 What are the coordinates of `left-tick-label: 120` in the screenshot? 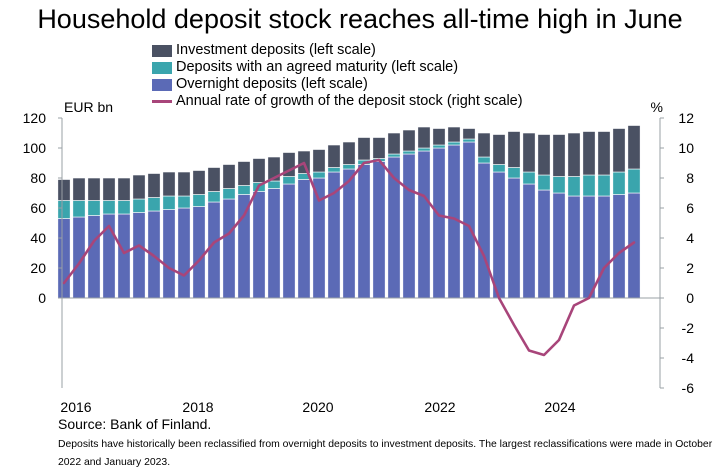 It's located at (35, 118).